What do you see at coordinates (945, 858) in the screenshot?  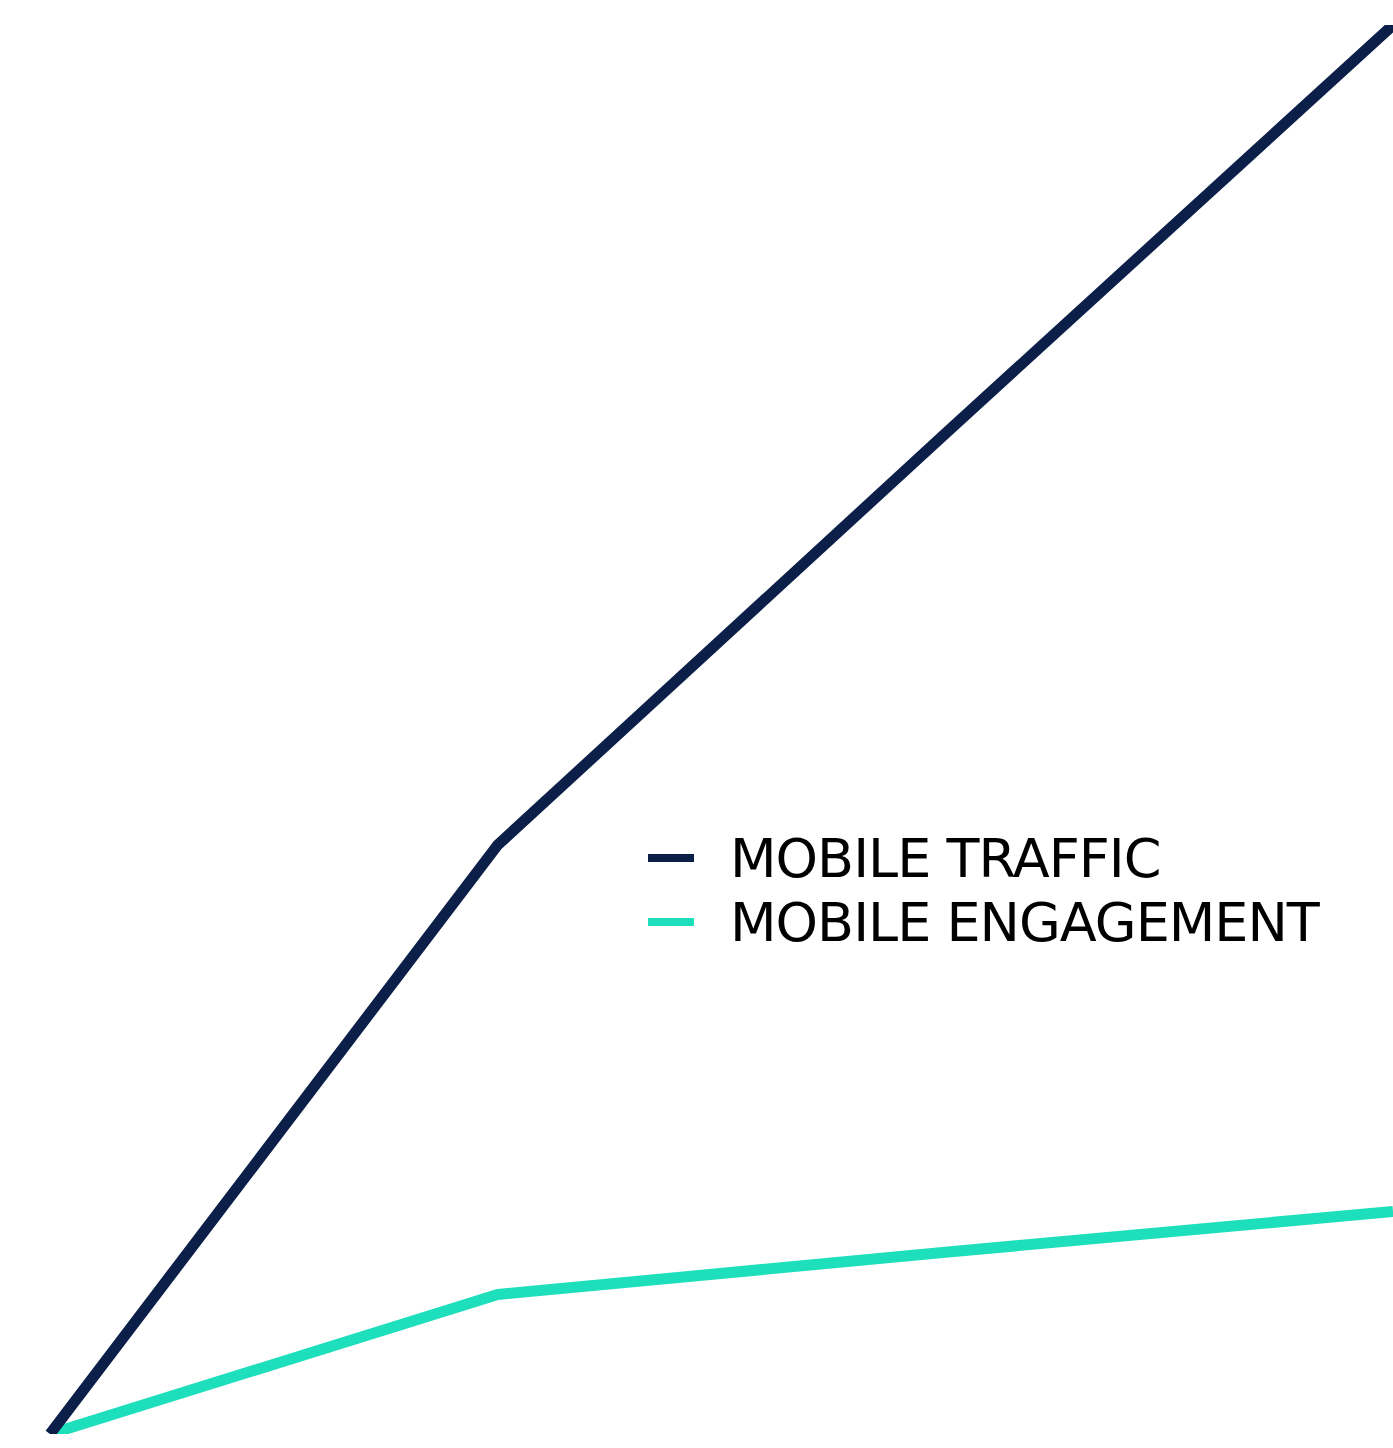 I see `legend-label: MOBILE TRAFFIC` at bounding box center [945, 858].